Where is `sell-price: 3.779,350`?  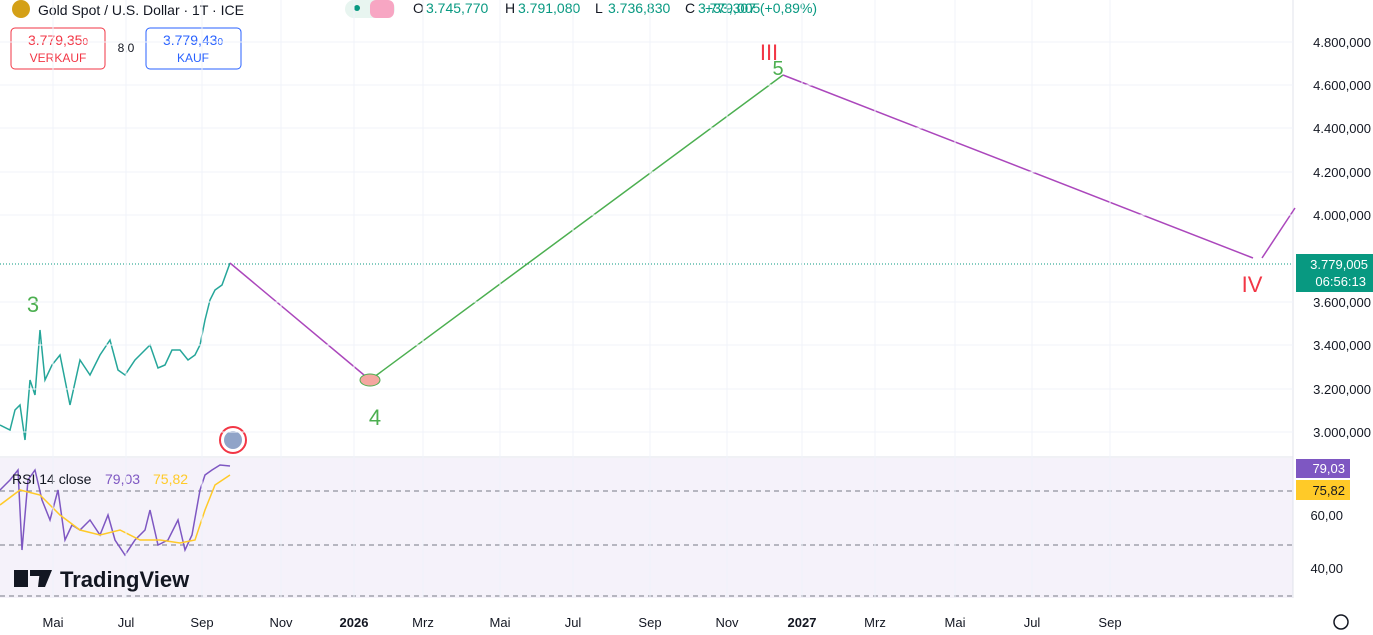 sell-price: 3.779,350 is located at coordinates (58, 40).